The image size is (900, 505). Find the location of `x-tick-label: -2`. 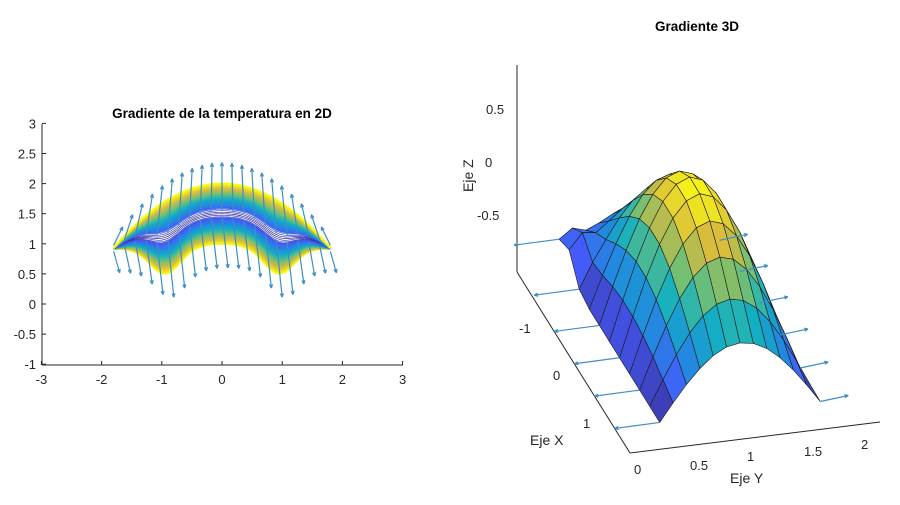

x-tick-label: -2 is located at coordinates (102, 379).